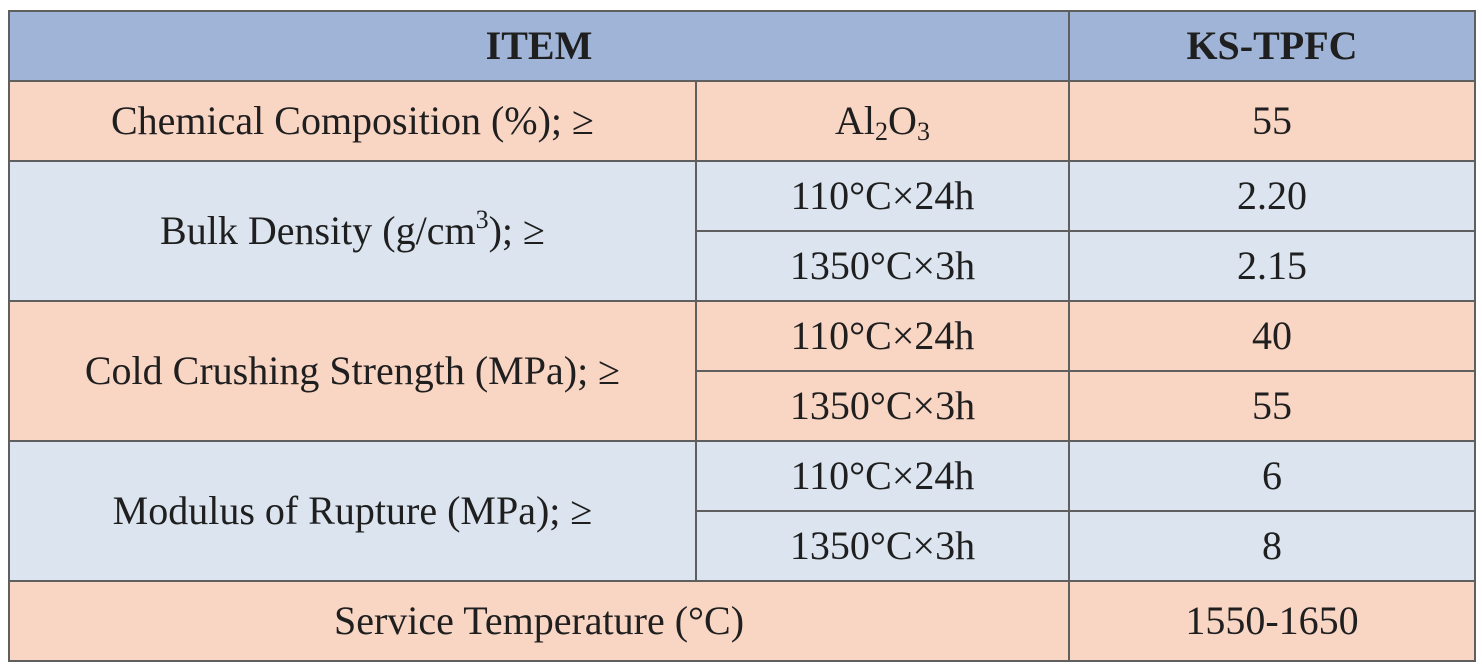 Image resolution: width=1482 pixels, height=664 pixels. I want to click on bulk-density-label: Bulk Density (g/cm3); ≥, so click(352, 231).